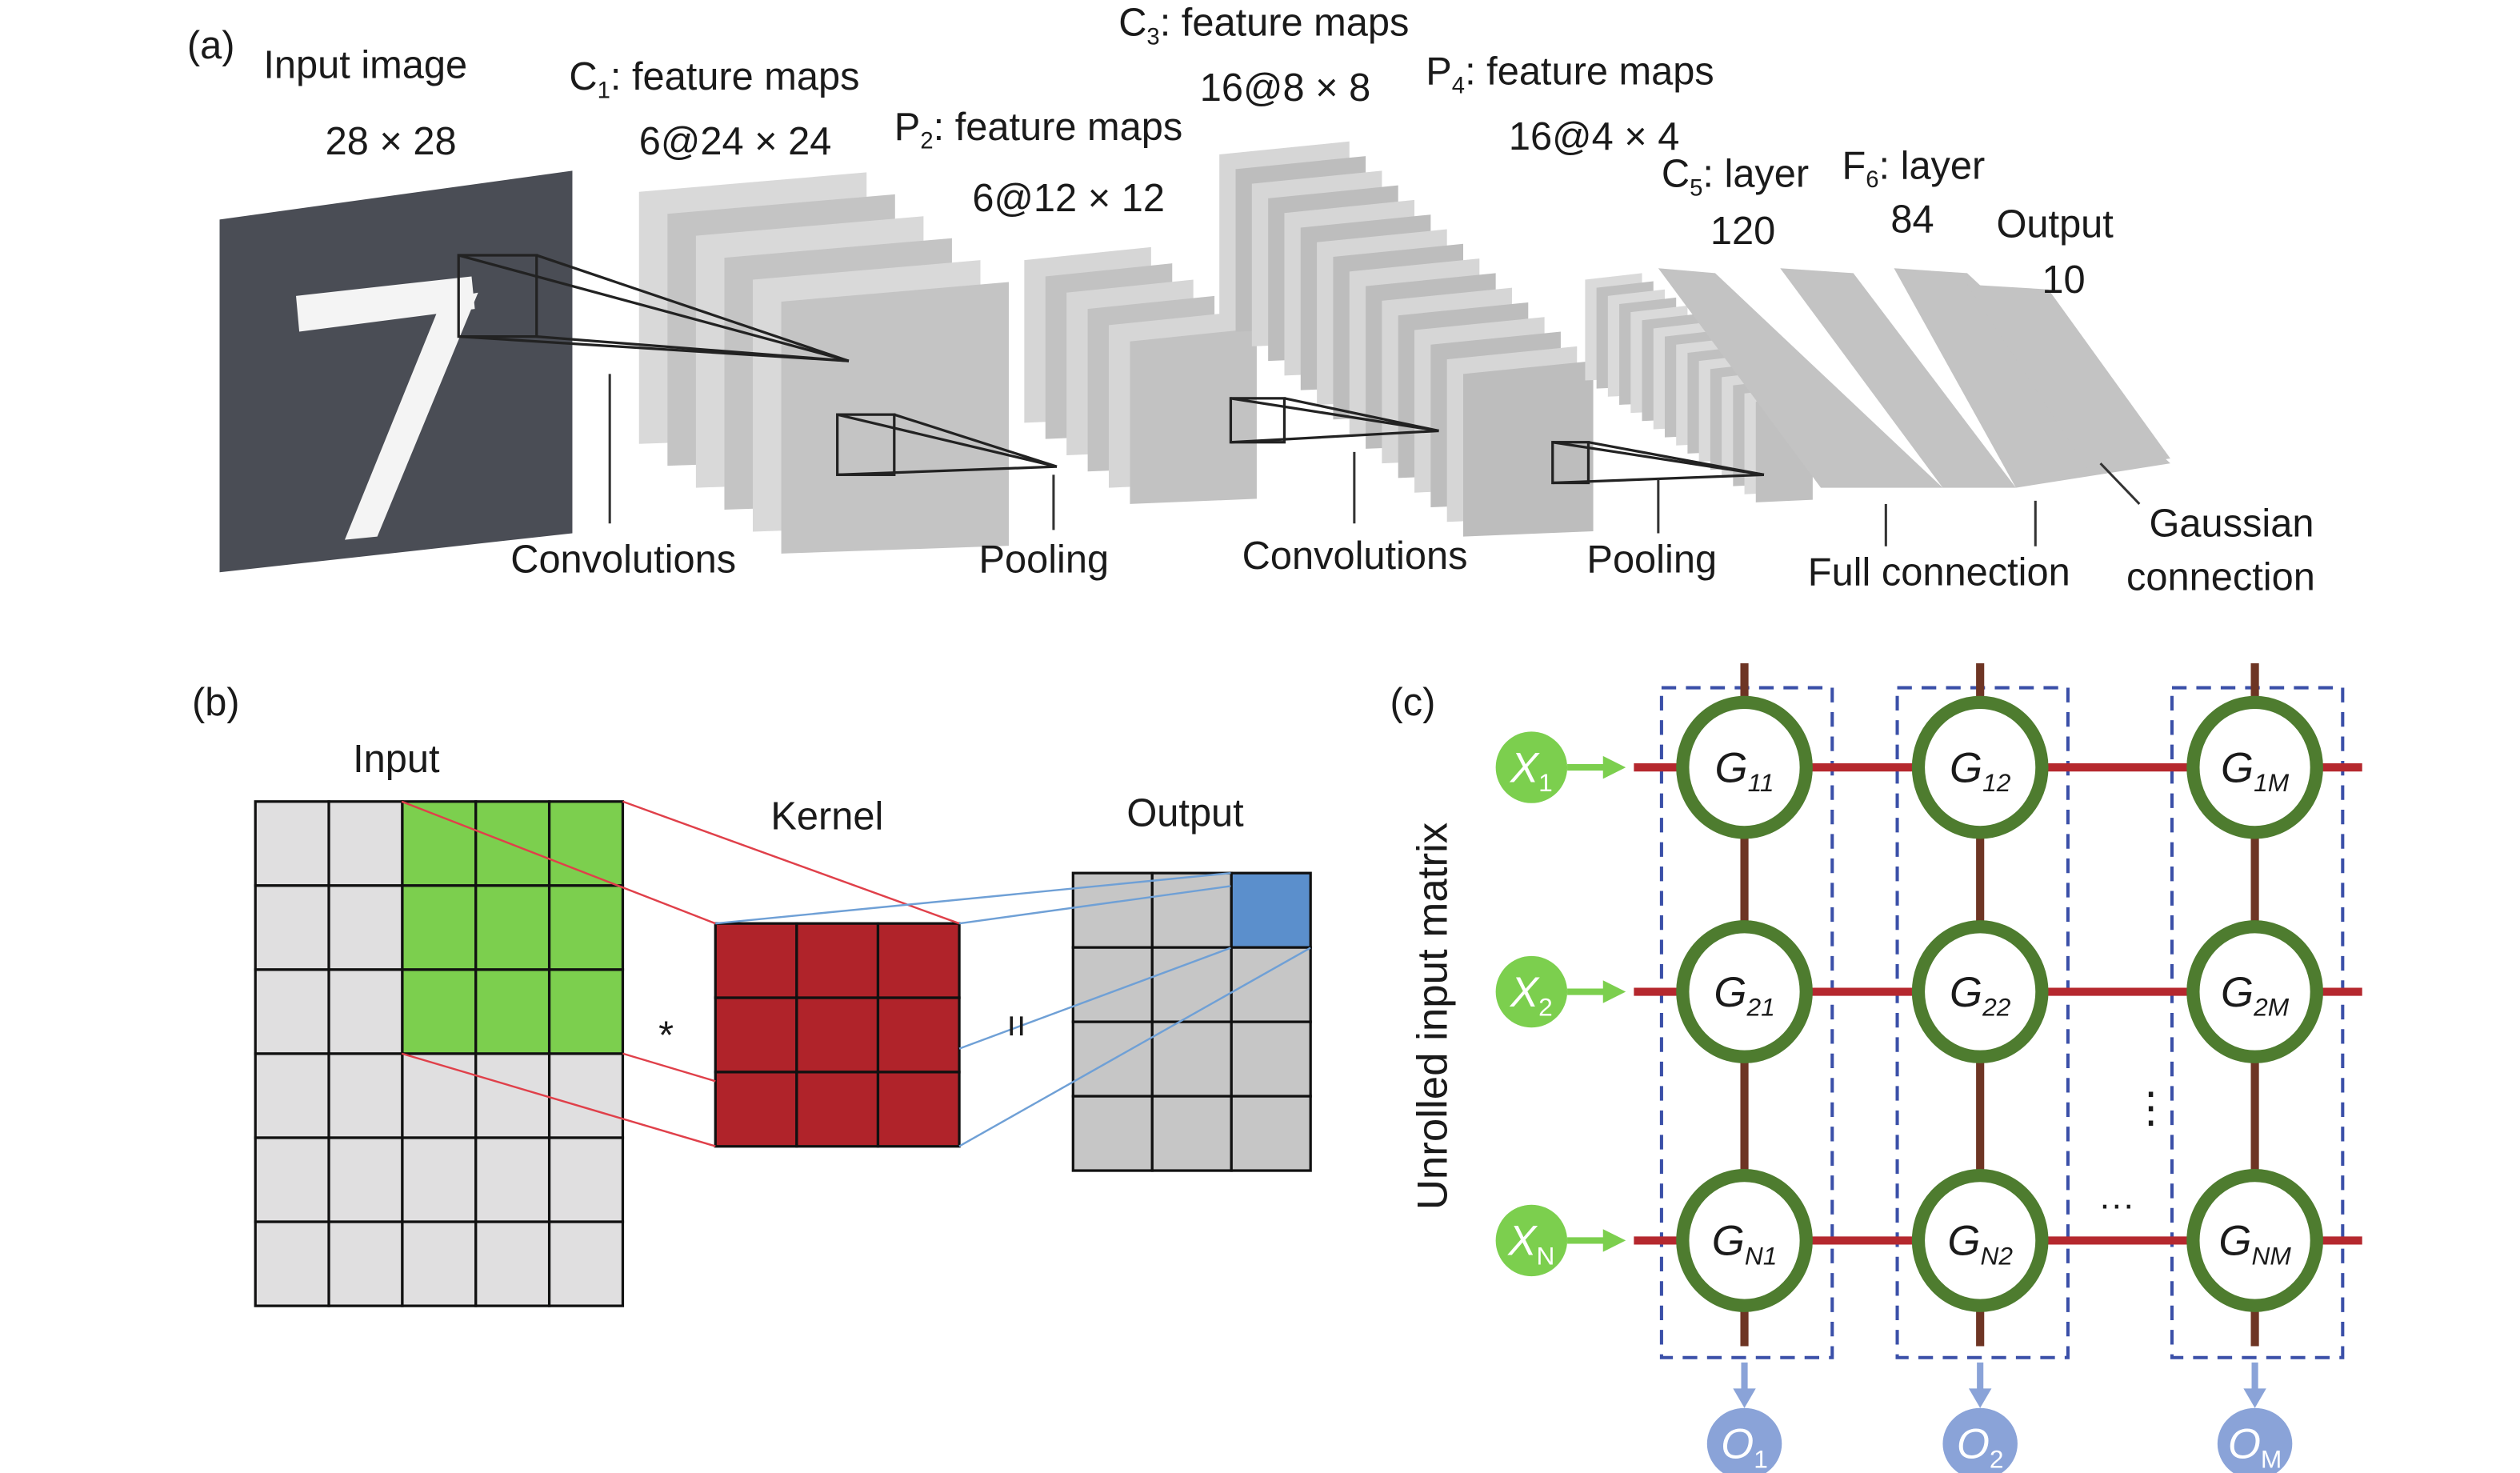 Image resolution: width=2520 pixels, height=1473 pixels. I want to click on output-label-main: O, so click(1737, 1444).